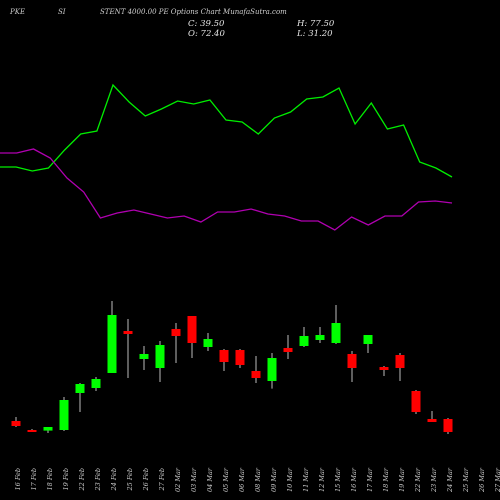 Image resolution: width=500 pixels, height=500 pixels. I want to click on x-tick-label: 25 Feb, so click(130, 480).